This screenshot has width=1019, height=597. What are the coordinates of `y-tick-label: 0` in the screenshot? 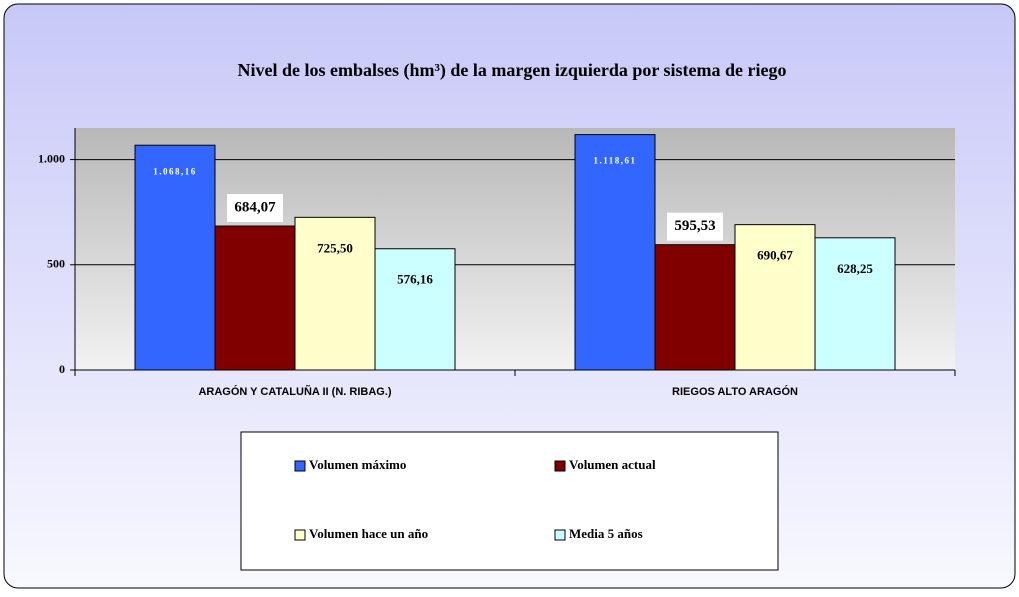 It's located at (62, 369).